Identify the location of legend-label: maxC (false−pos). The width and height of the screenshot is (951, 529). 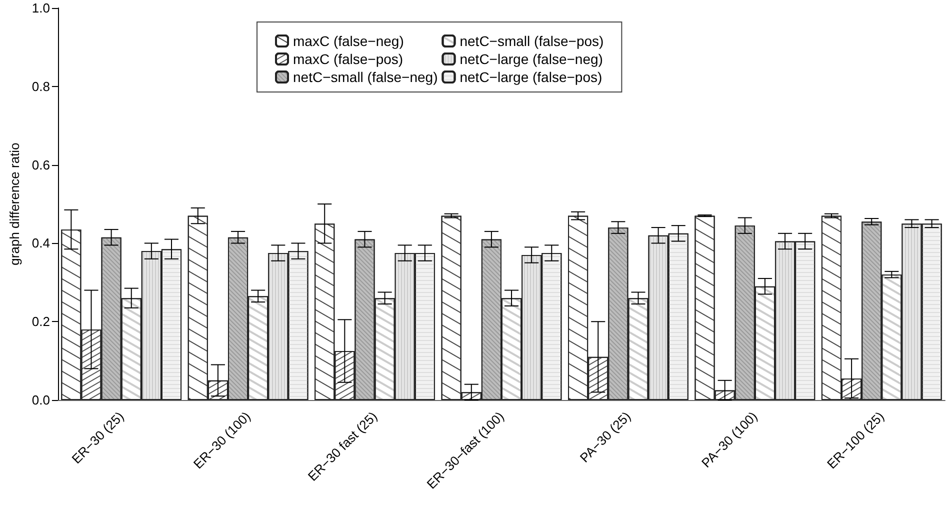
(348, 59).